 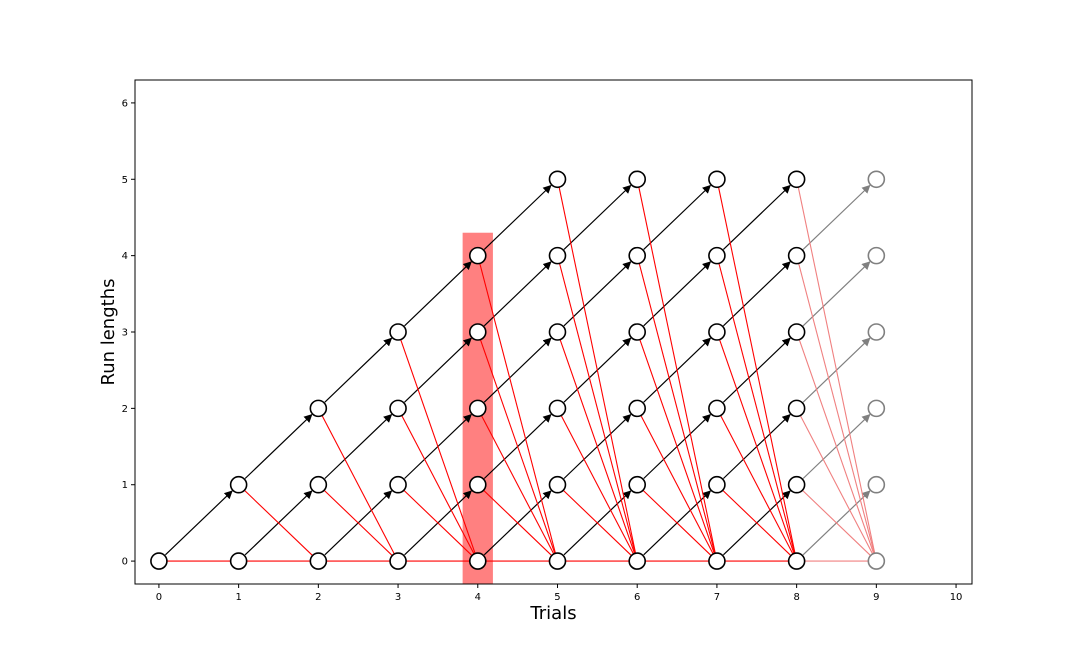 What do you see at coordinates (557, 597) in the screenshot?
I see `x-tick-label: 5` at bounding box center [557, 597].